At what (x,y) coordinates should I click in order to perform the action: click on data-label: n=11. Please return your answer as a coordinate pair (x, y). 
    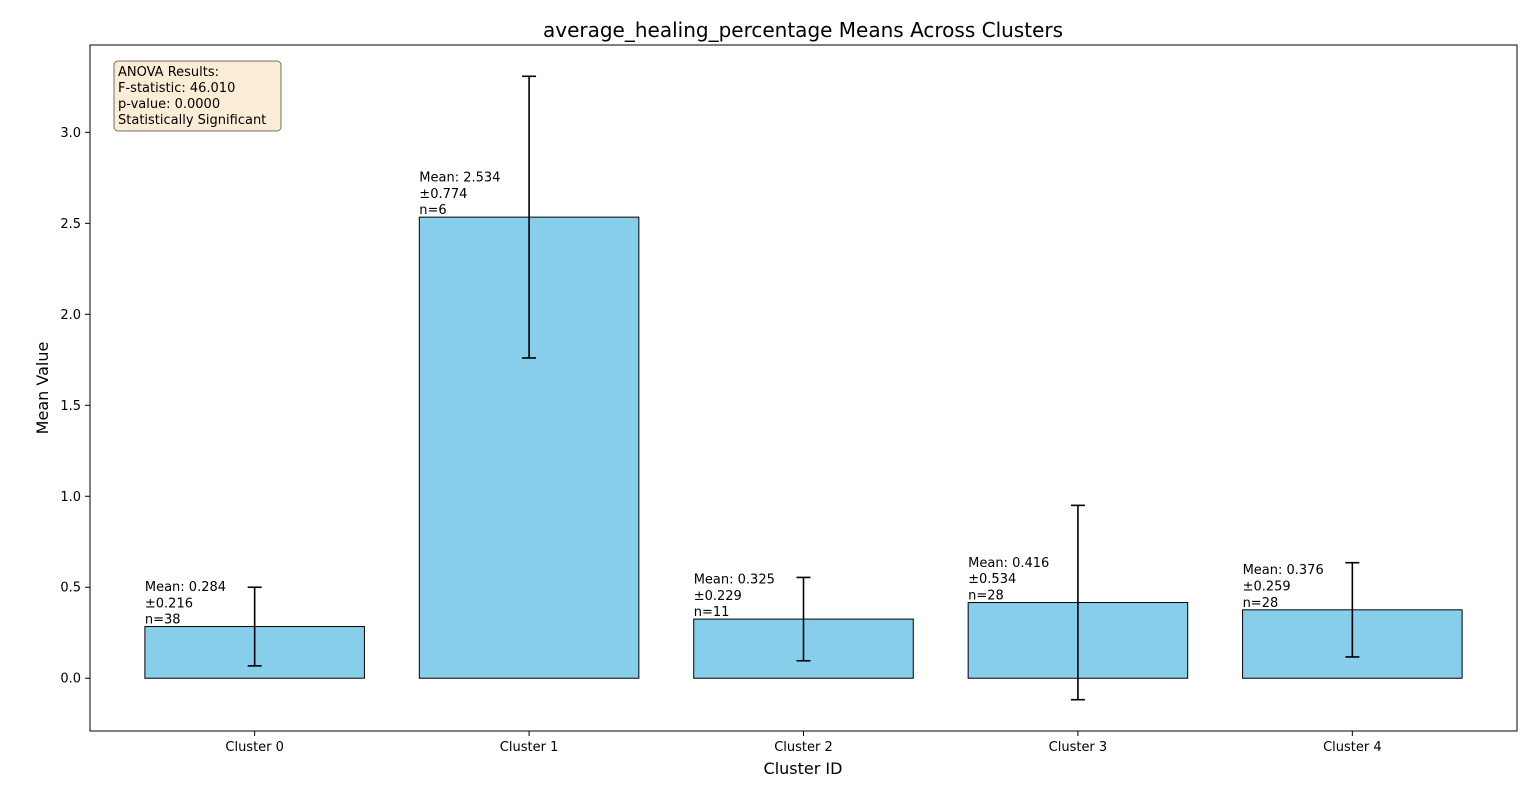
    Looking at the image, I should click on (712, 612).